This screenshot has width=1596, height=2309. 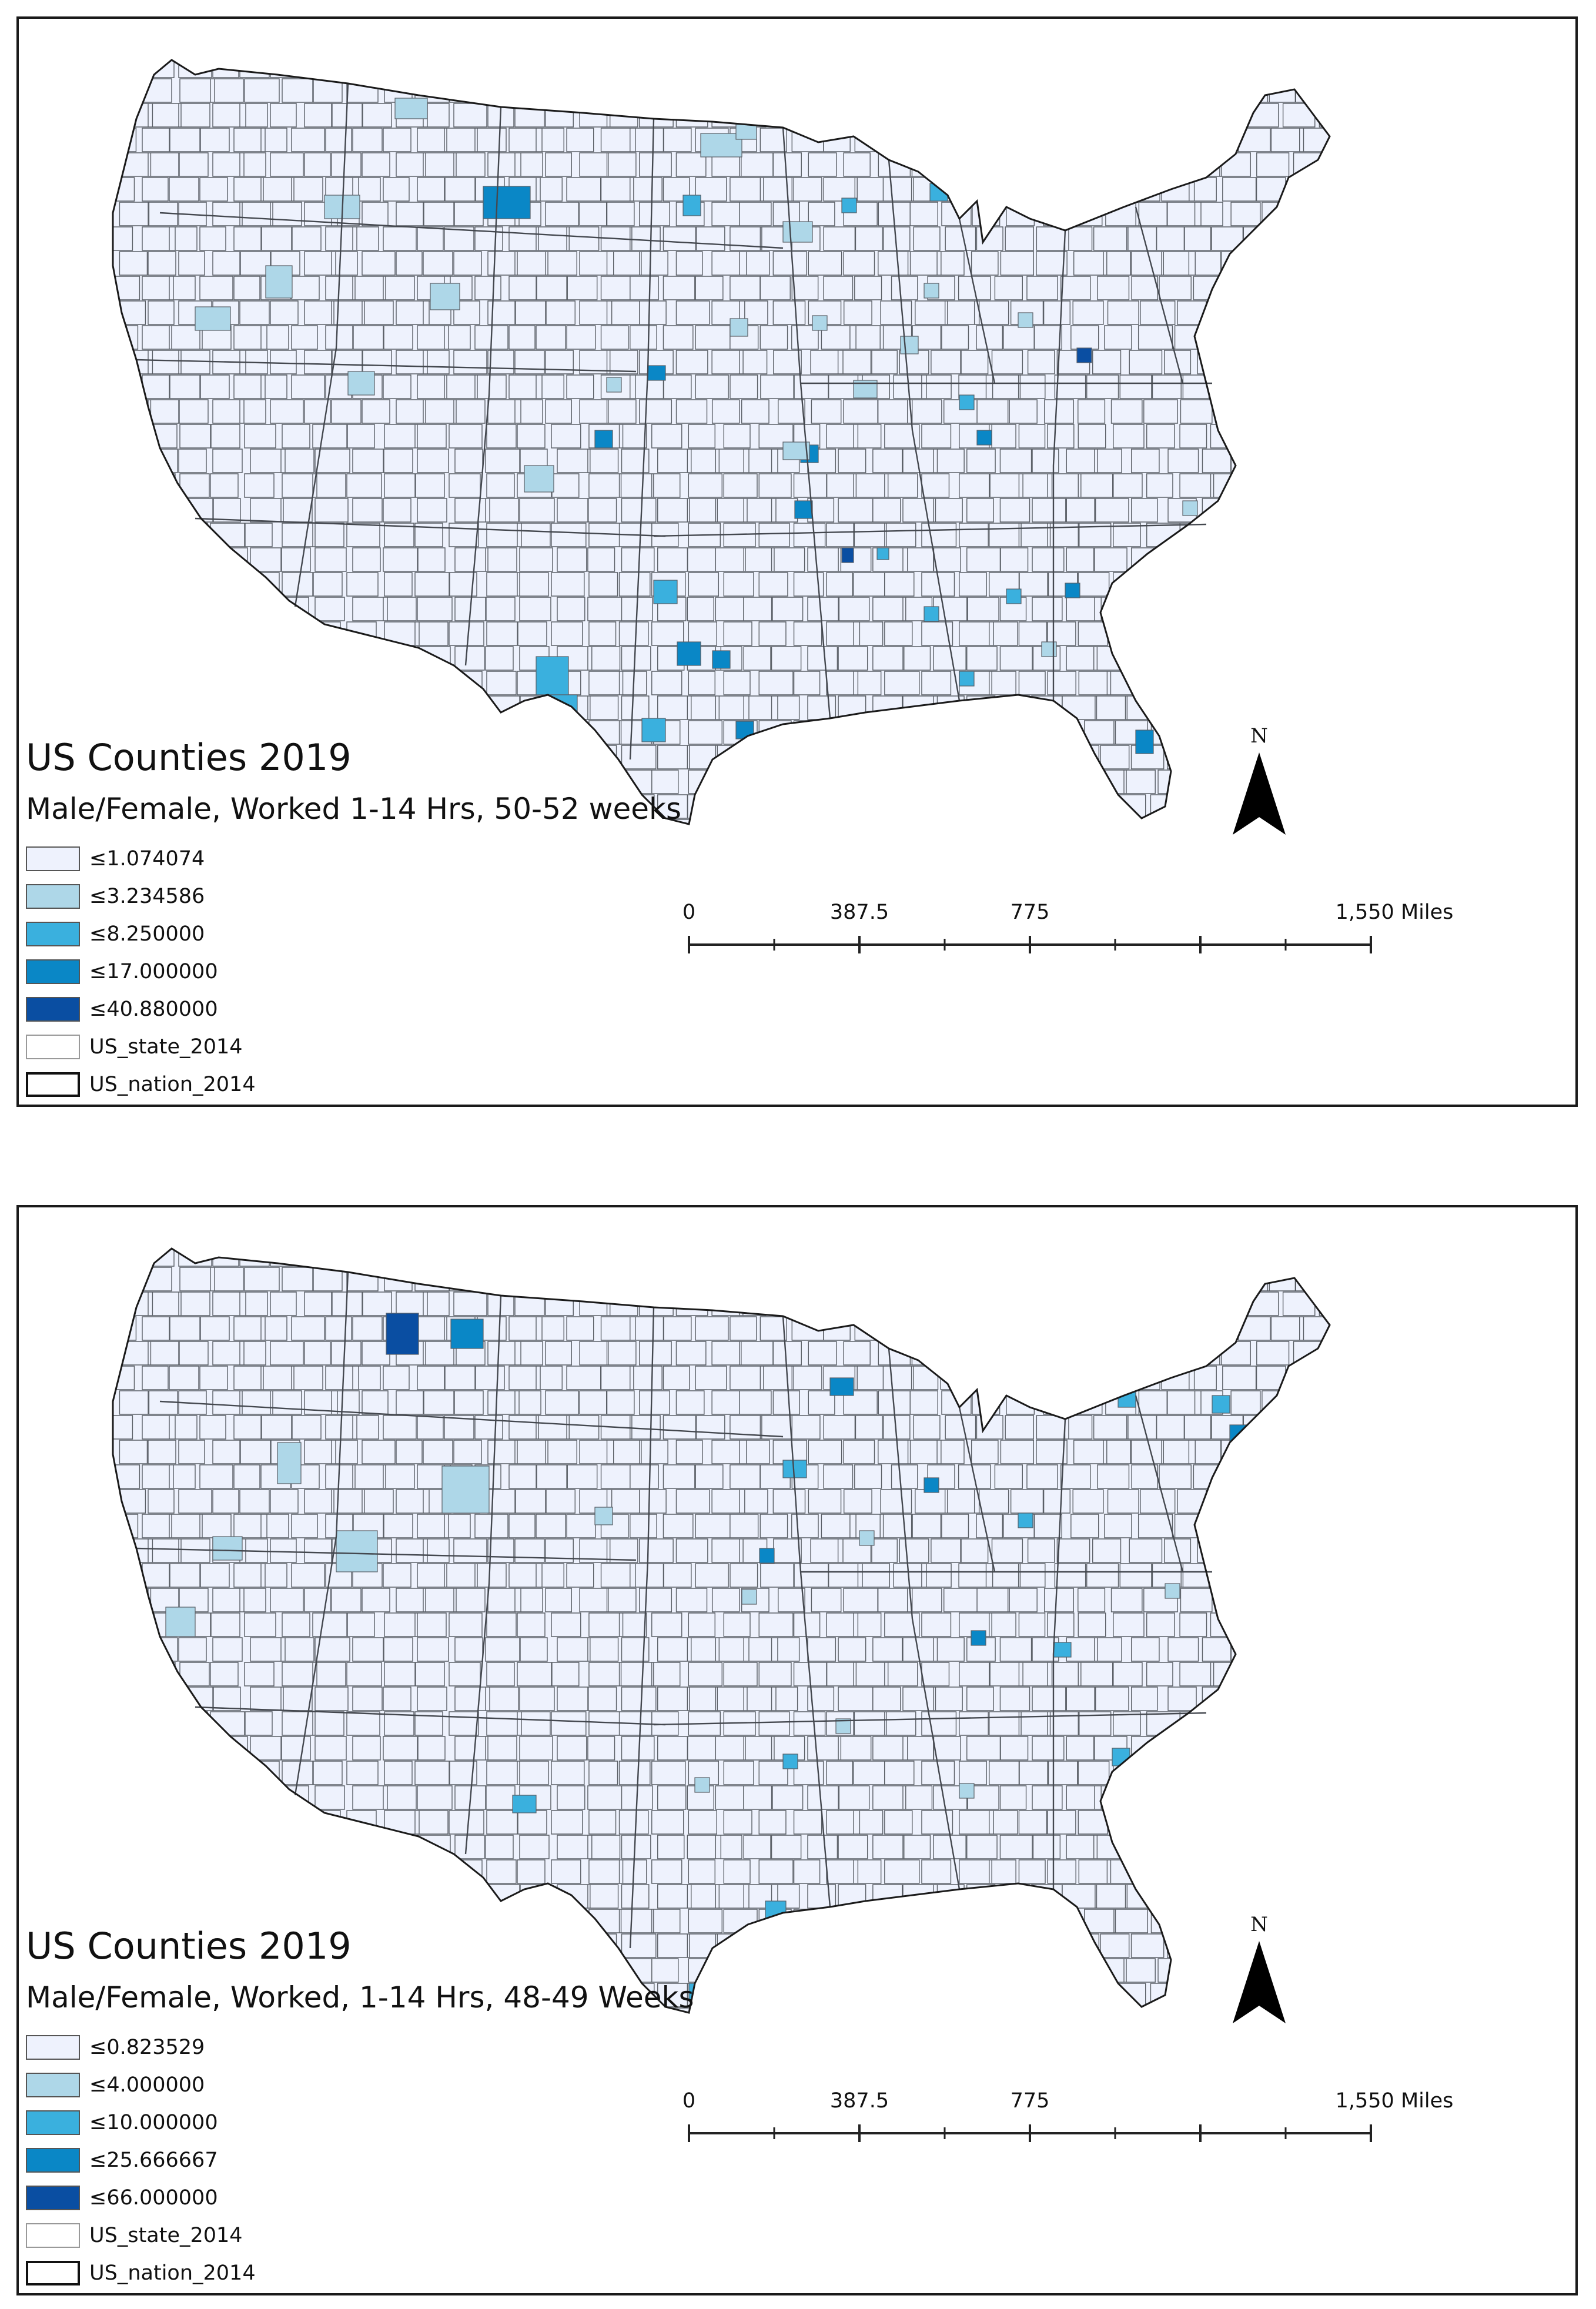 What do you see at coordinates (141, 1009) in the screenshot?
I see `legend-item: ≤40.880000` at bounding box center [141, 1009].